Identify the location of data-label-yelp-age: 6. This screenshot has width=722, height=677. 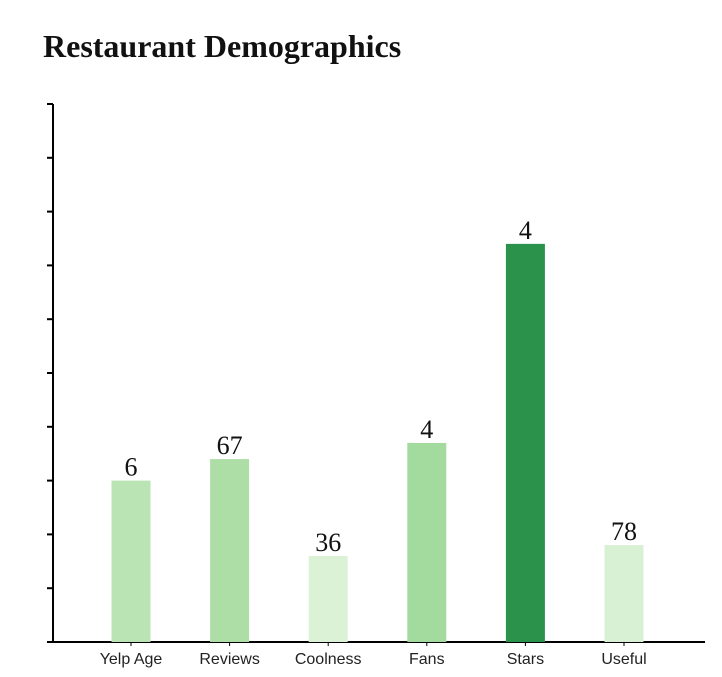
(131, 467).